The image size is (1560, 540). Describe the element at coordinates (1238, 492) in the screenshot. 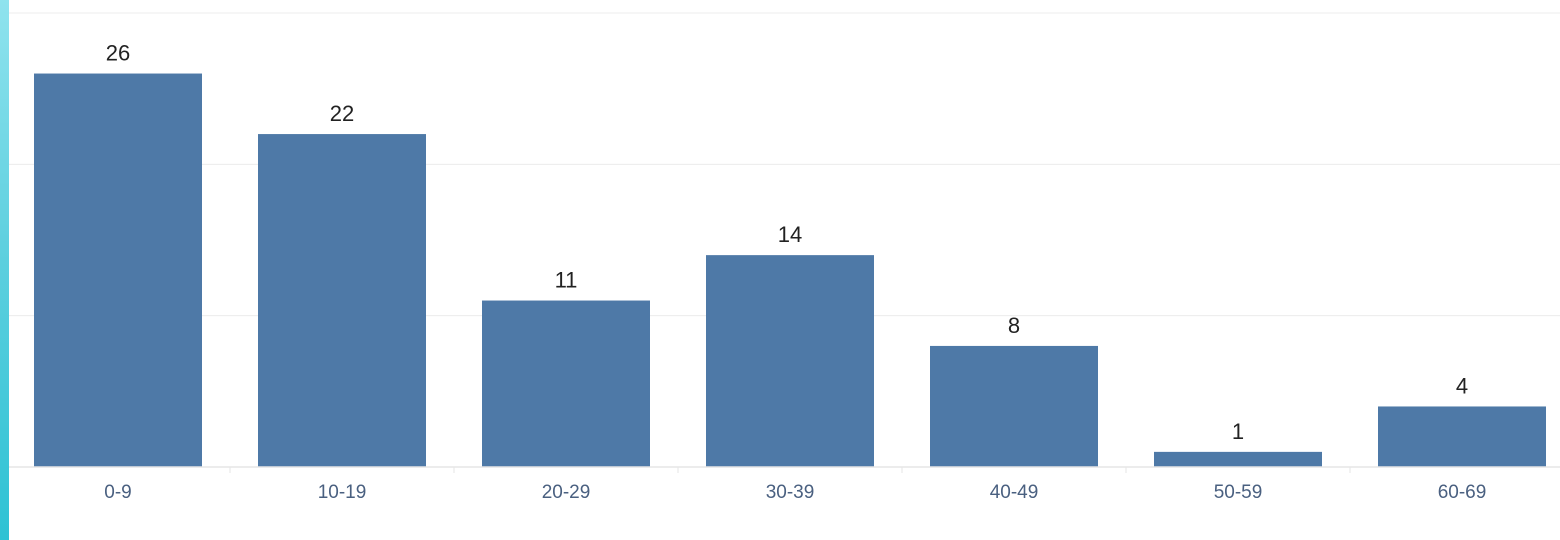

I see `x-tick-label-50-59: 50-59` at that location.